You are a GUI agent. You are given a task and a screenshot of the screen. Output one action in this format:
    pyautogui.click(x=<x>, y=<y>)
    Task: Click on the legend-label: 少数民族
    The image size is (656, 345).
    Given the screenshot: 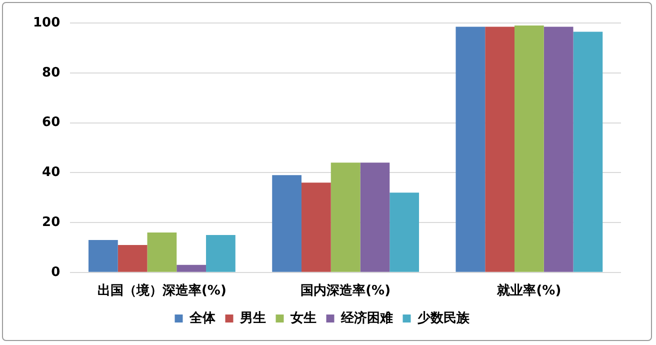 What is the action you would take?
    pyautogui.click(x=443, y=318)
    